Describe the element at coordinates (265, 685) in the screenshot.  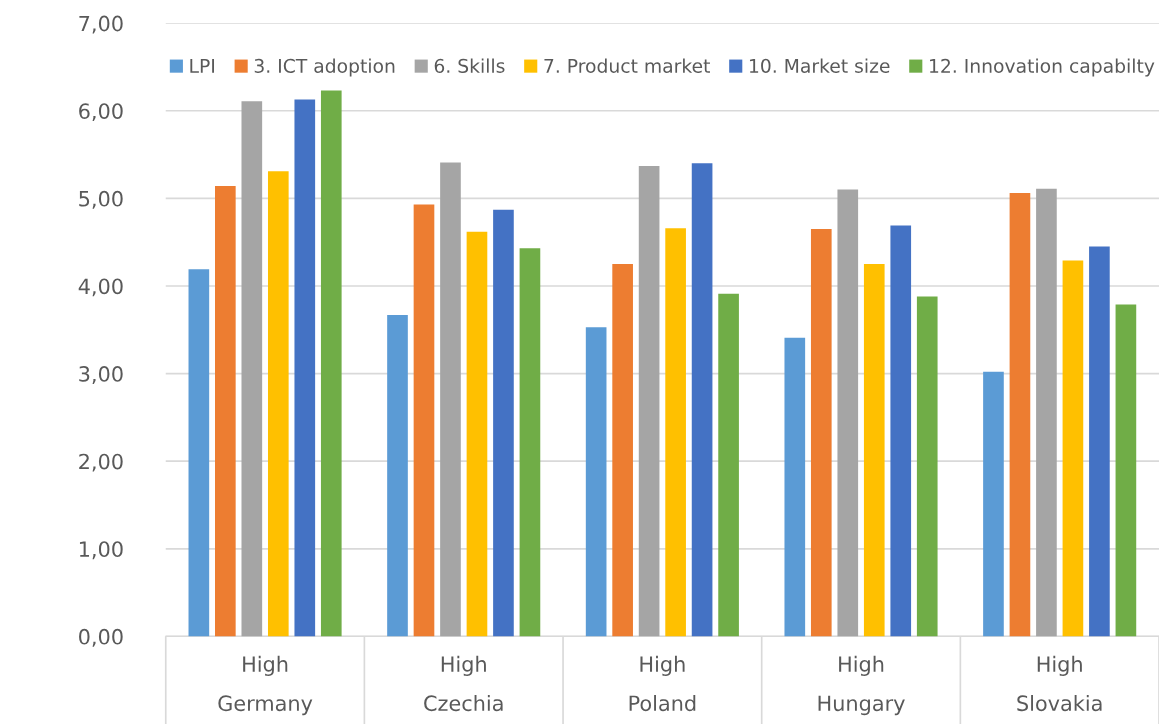
I see `x-tick-label: High Germany` at that location.